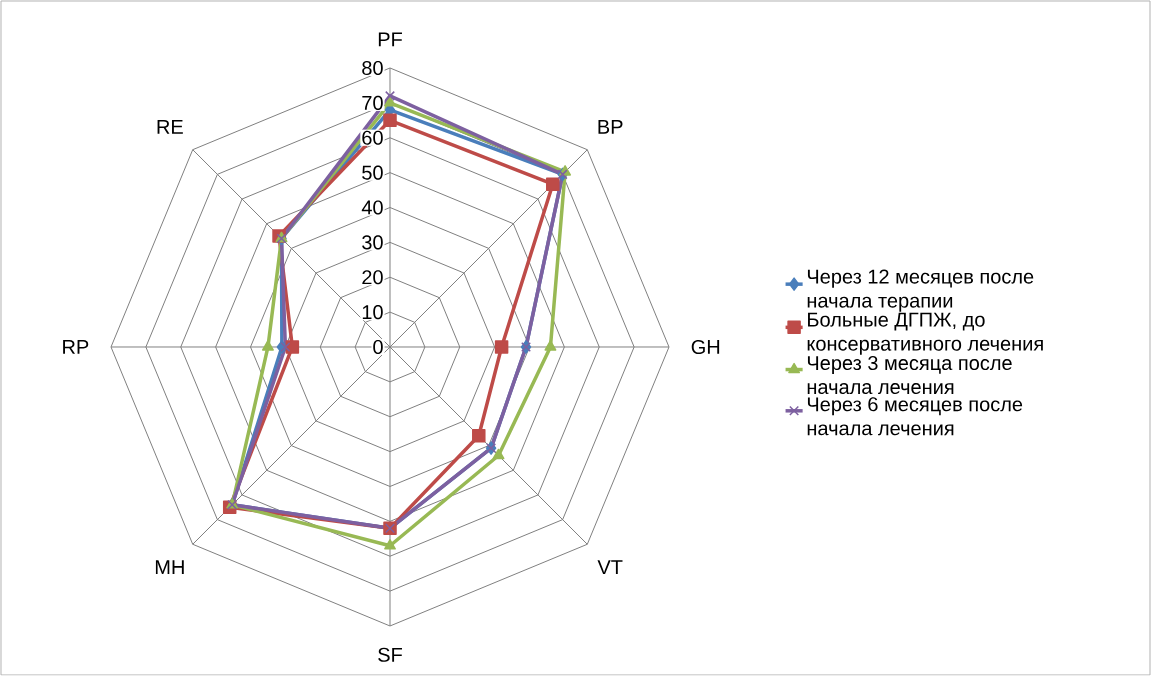  Describe the element at coordinates (390, 654) in the screenshot. I see `spoke-label: SF` at that location.